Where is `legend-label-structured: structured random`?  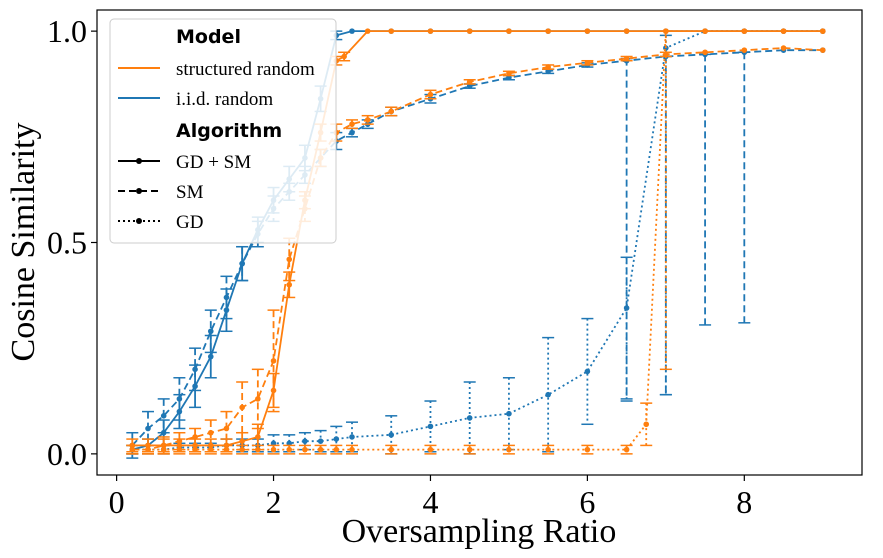 legend-label-structured: structured random is located at coordinates (245, 69).